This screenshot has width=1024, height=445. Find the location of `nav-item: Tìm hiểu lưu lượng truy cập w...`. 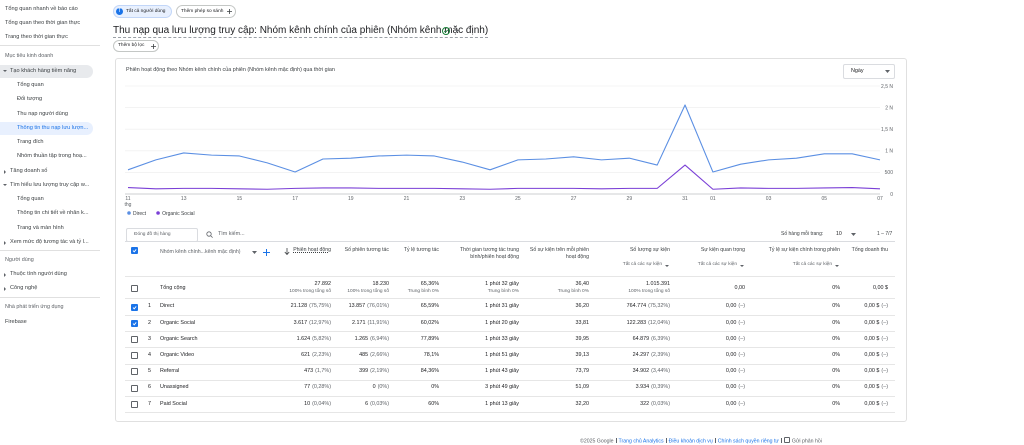

nav-item: Tìm hiểu lưu lượng truy cập w... is located at coordinates (50, 185).